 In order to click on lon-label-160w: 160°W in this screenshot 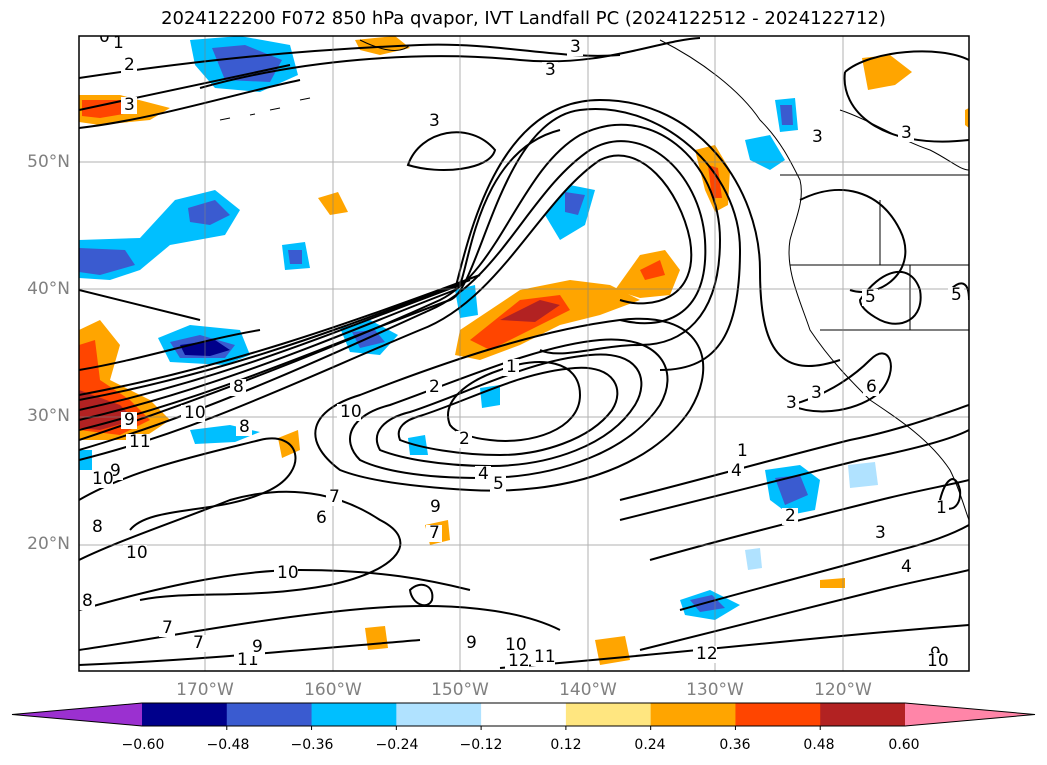, I will do `click(333, 690)`.